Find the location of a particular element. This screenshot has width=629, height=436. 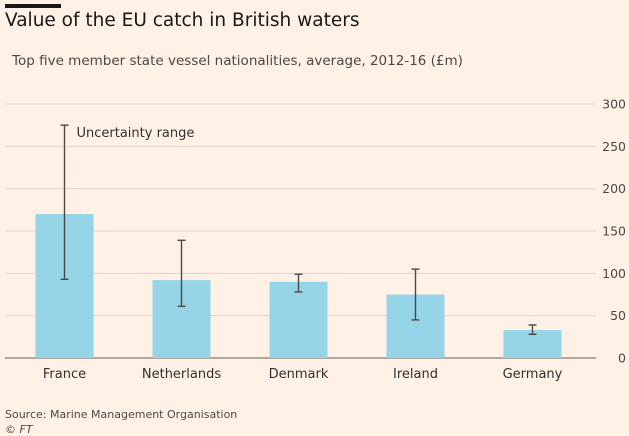

y-tick-label: 0 is located at coordinates (622, 358).